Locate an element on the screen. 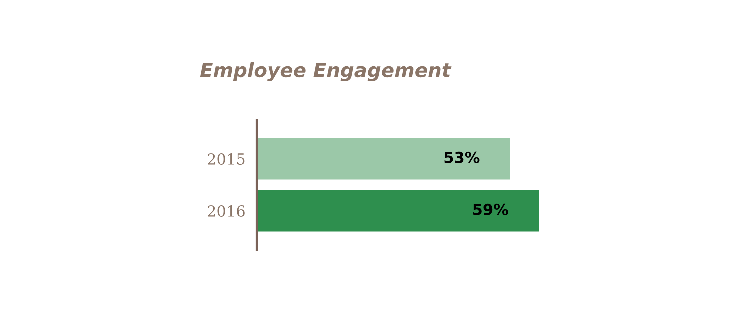  y-tick-label: 2016 is located at coordinates (226, 211).